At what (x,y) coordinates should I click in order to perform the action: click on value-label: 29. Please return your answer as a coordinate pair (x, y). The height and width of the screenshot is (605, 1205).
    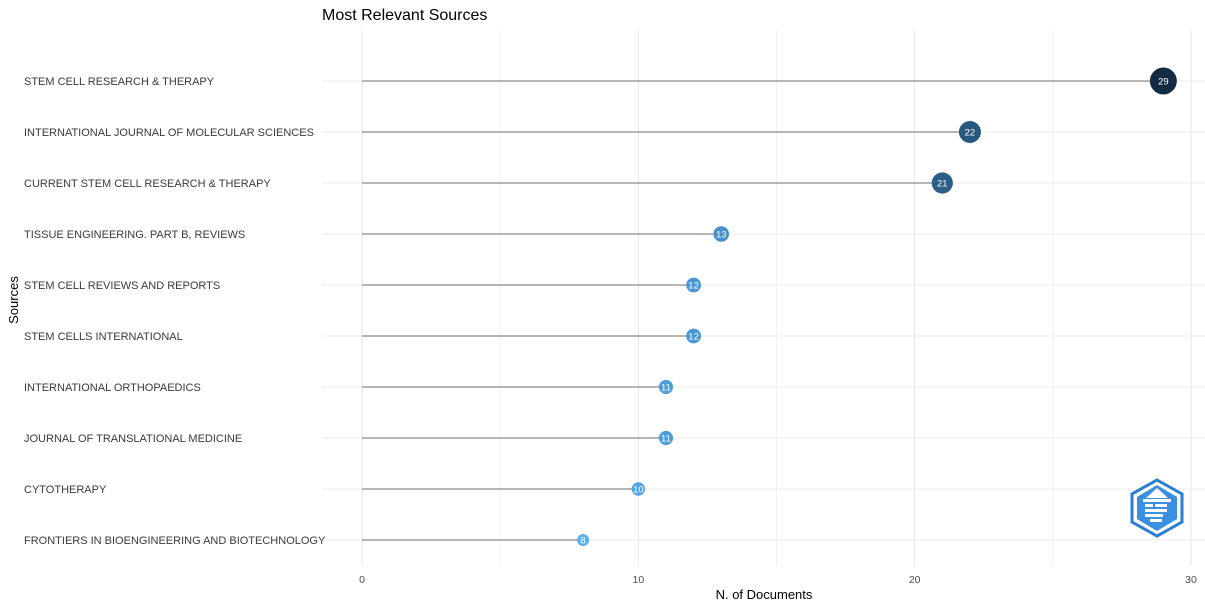
    Looking at the image, I should click on (1163, 82).